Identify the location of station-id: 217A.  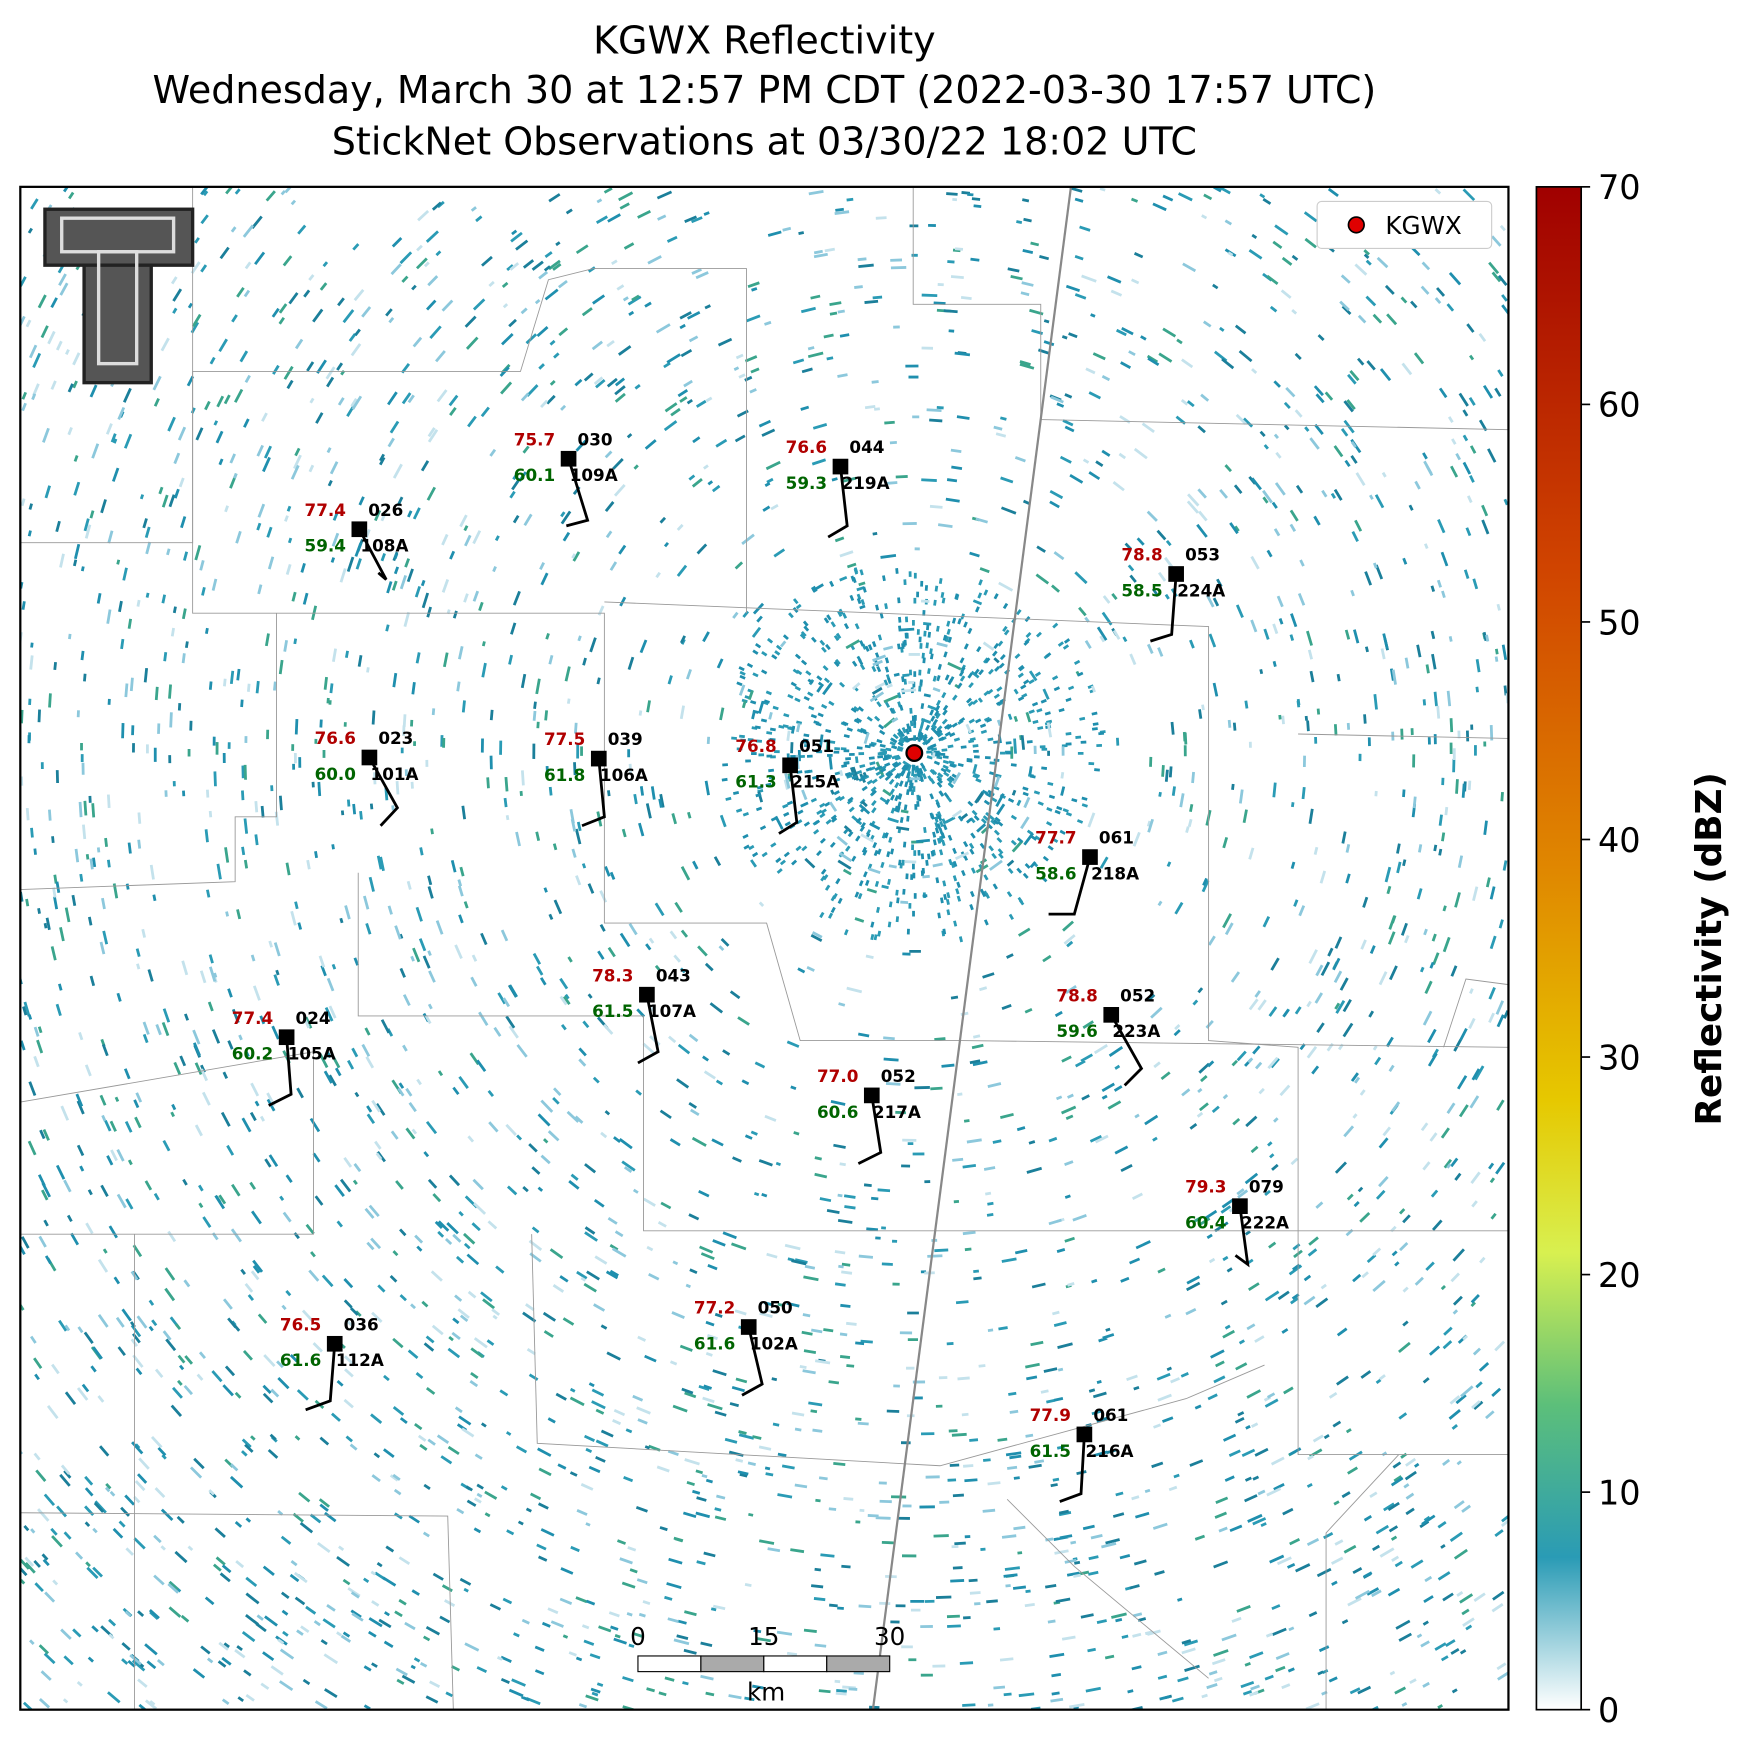
(897, 1112).